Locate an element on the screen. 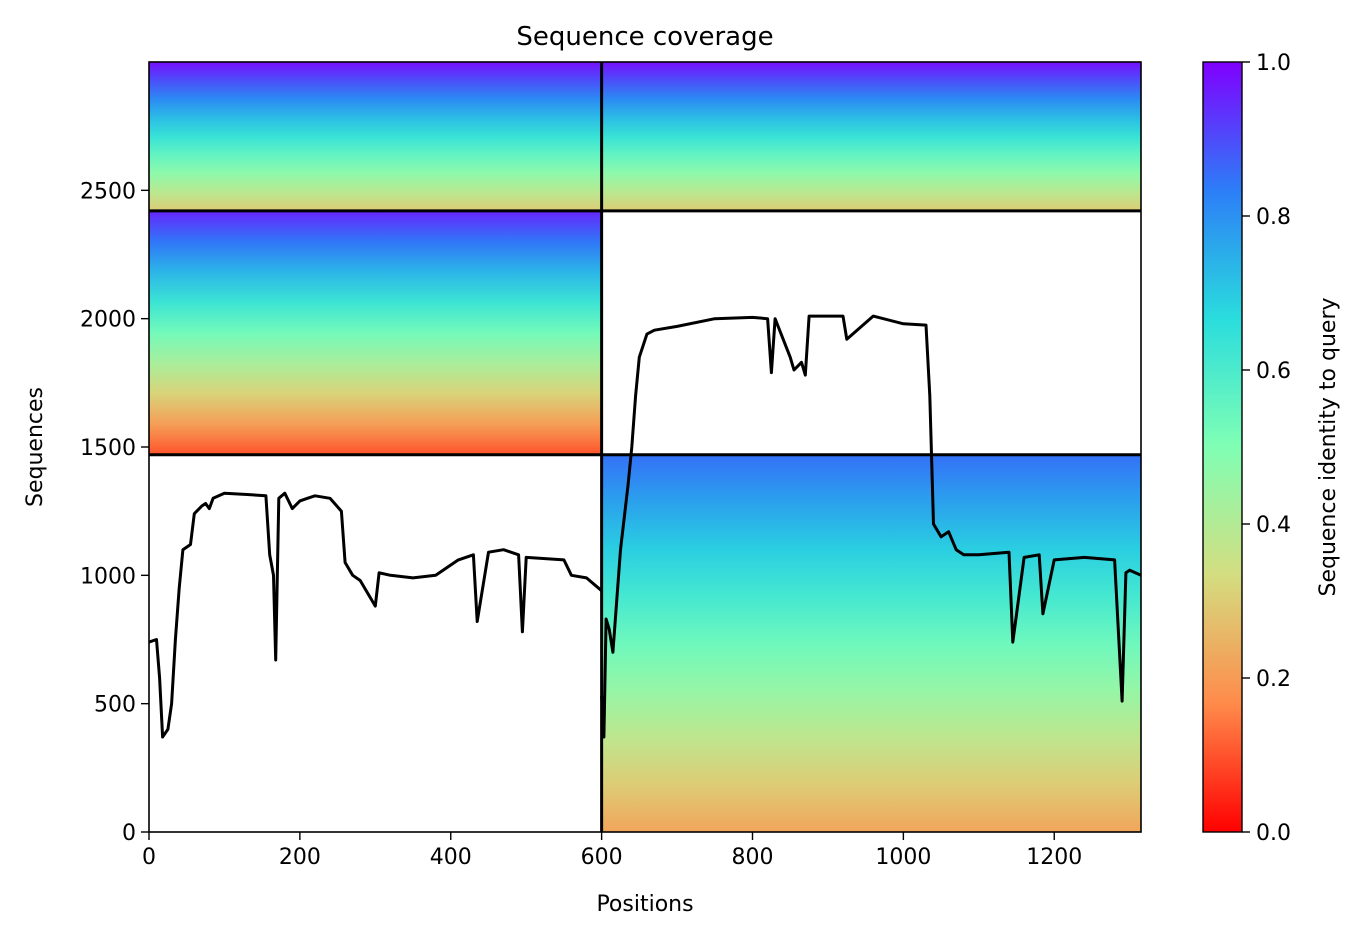 The image size is (1364, 939). colorbar-tick-label: 0.8 is located at coordinates (1273, 217).